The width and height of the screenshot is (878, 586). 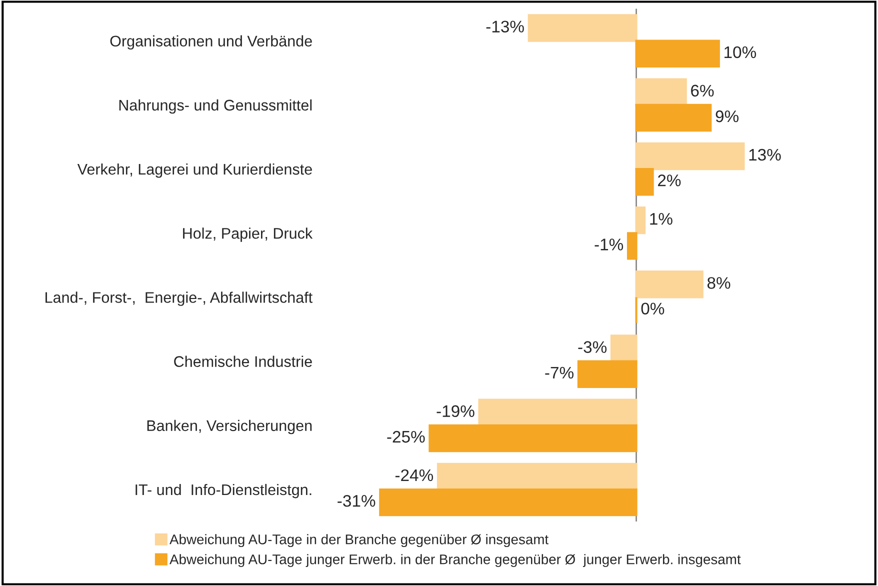 I want to click on y-tick-label: Nahrungs- und Genussmittel, so click(x=215, y=106).